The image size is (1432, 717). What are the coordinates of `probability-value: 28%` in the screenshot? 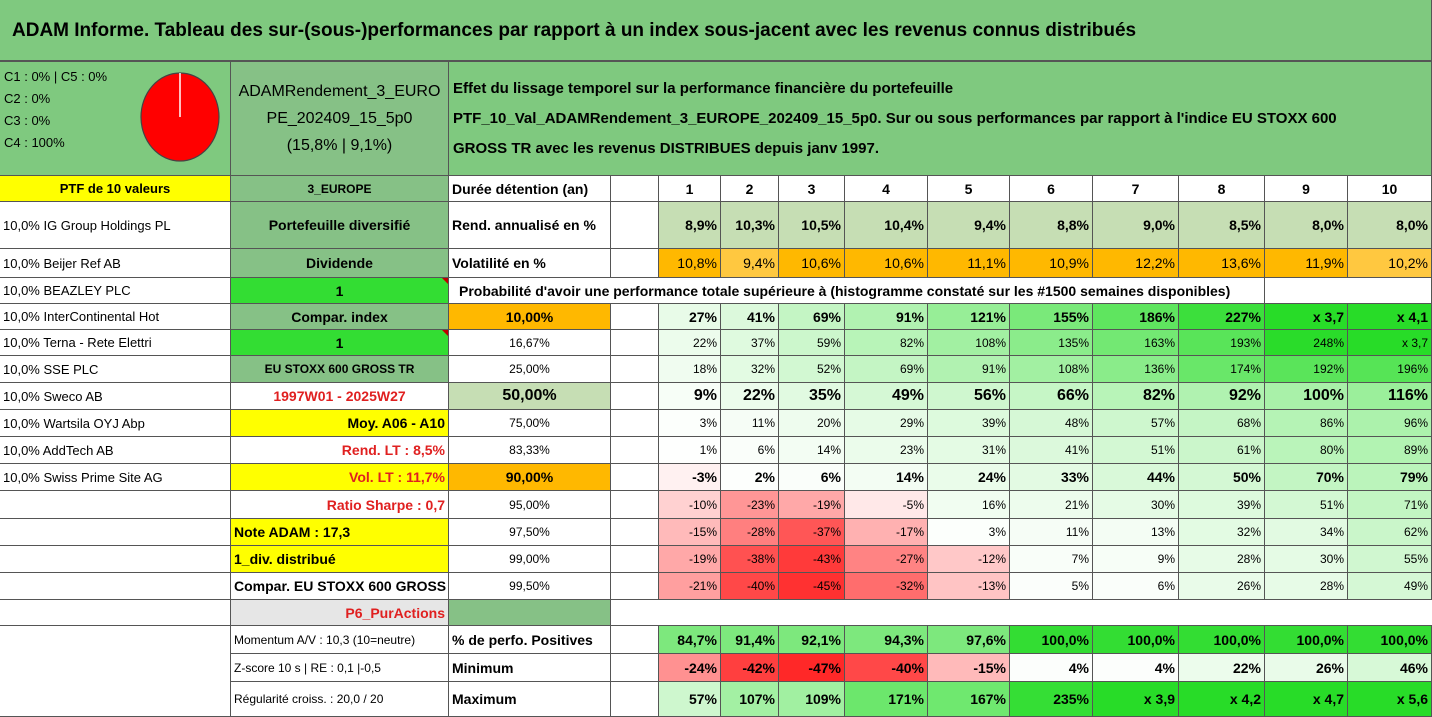 It's located at (1222, 559).